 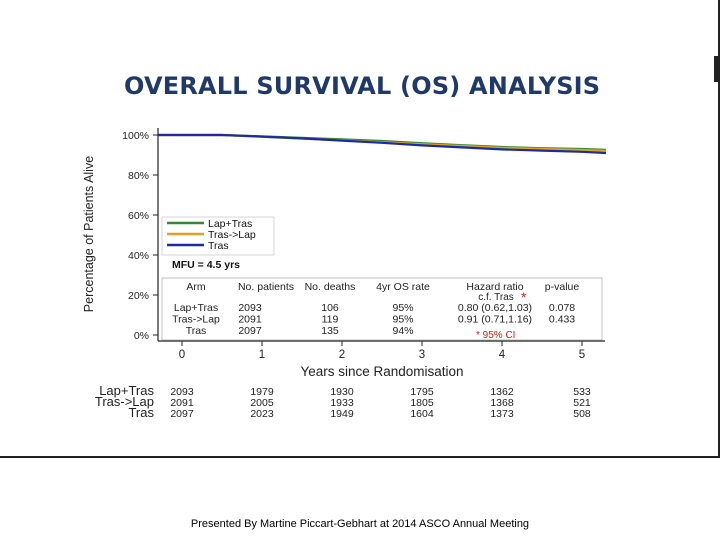 I want to click on table-cell: Tras->Lap, so click(x=196, y=320).